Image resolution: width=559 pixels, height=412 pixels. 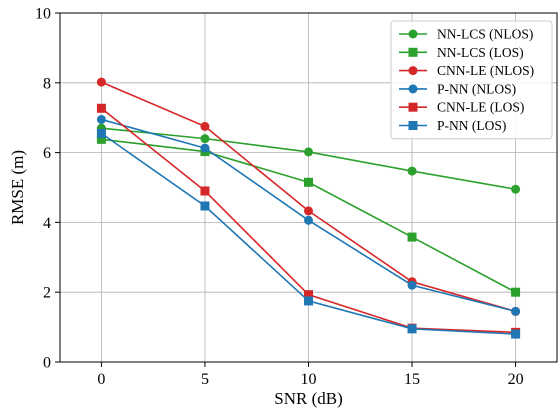 I want to click on legend-label: CNN-LE (LOS), so click(x=480, y=107).